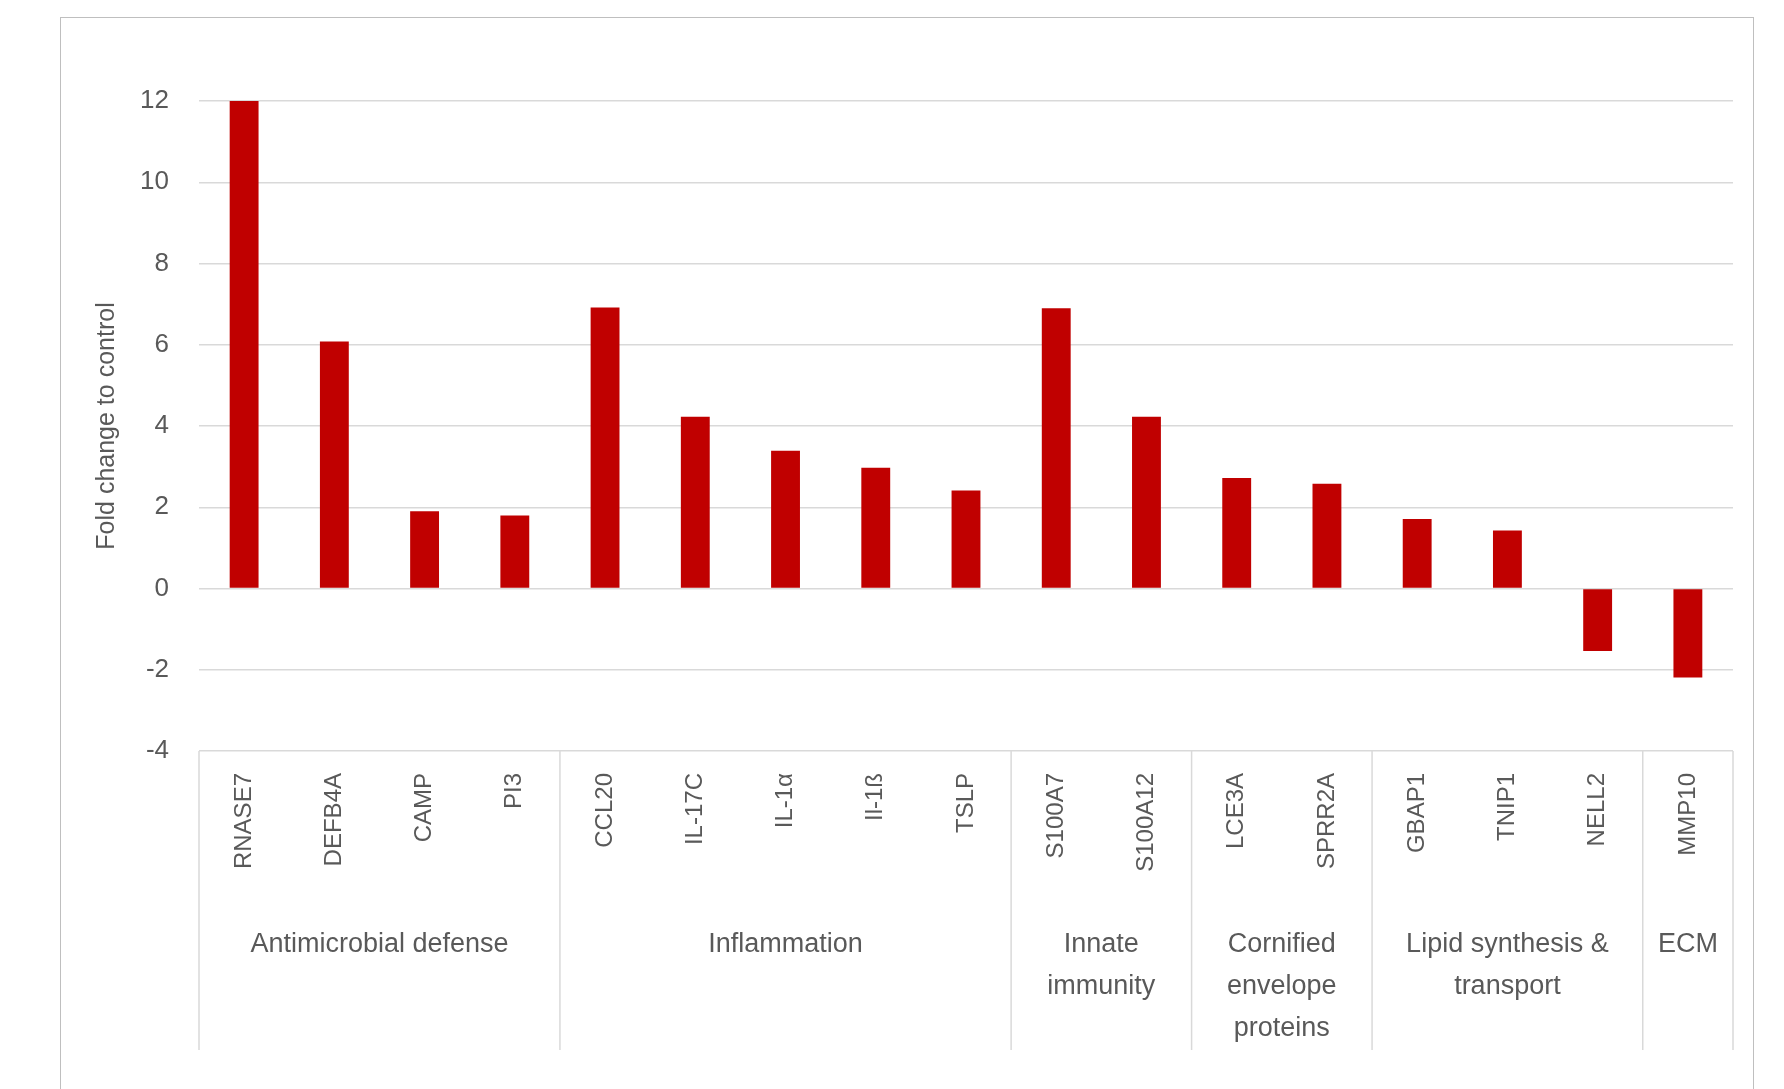  I want to click on text: Lipid synthesis & transport, so click(1507, 964).